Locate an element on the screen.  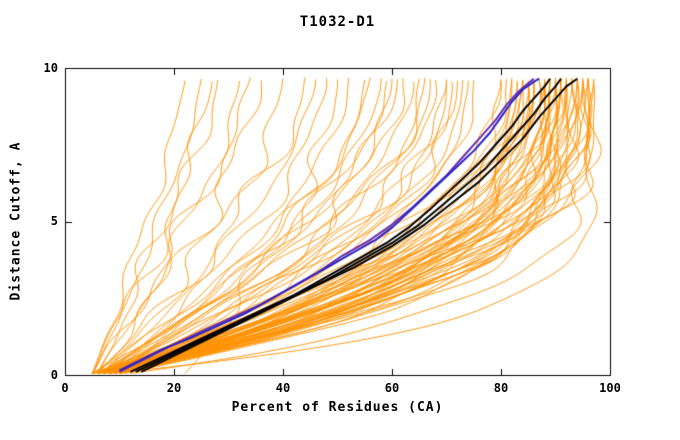
x-tick-label: 80 is located at coordinates (501, 388).